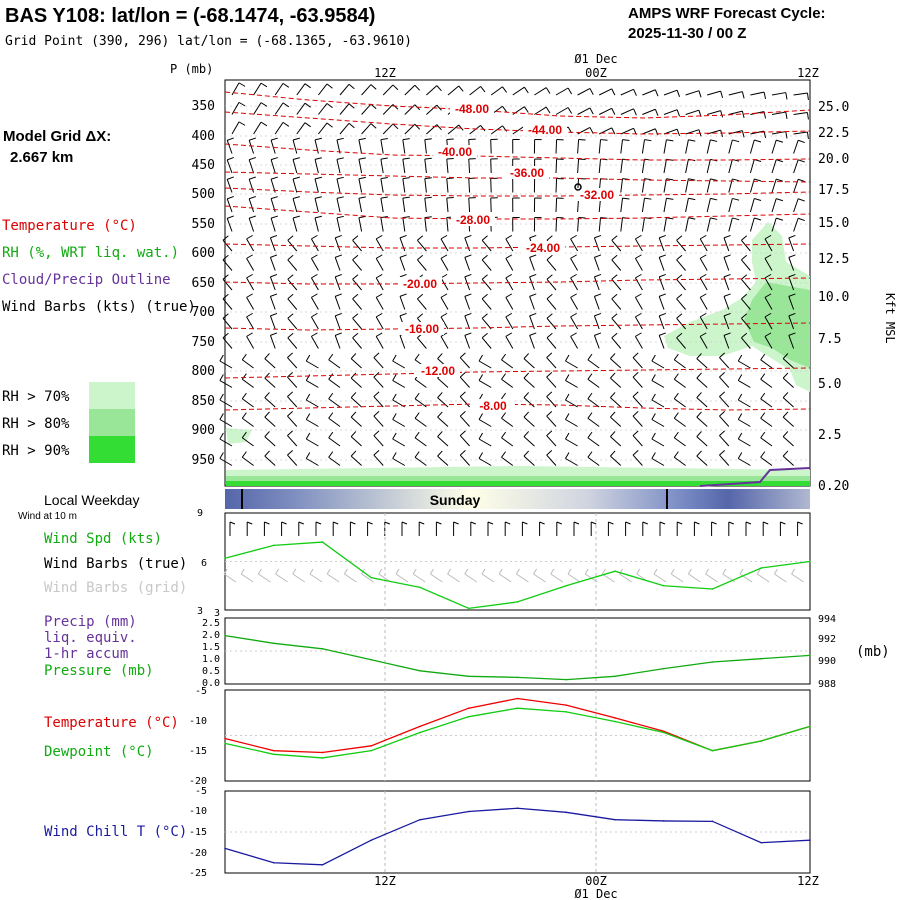  Describe the element at coordinates (808, 881) in the screenshot. I see `bottom-time-12z-2: 12Z` at that location.